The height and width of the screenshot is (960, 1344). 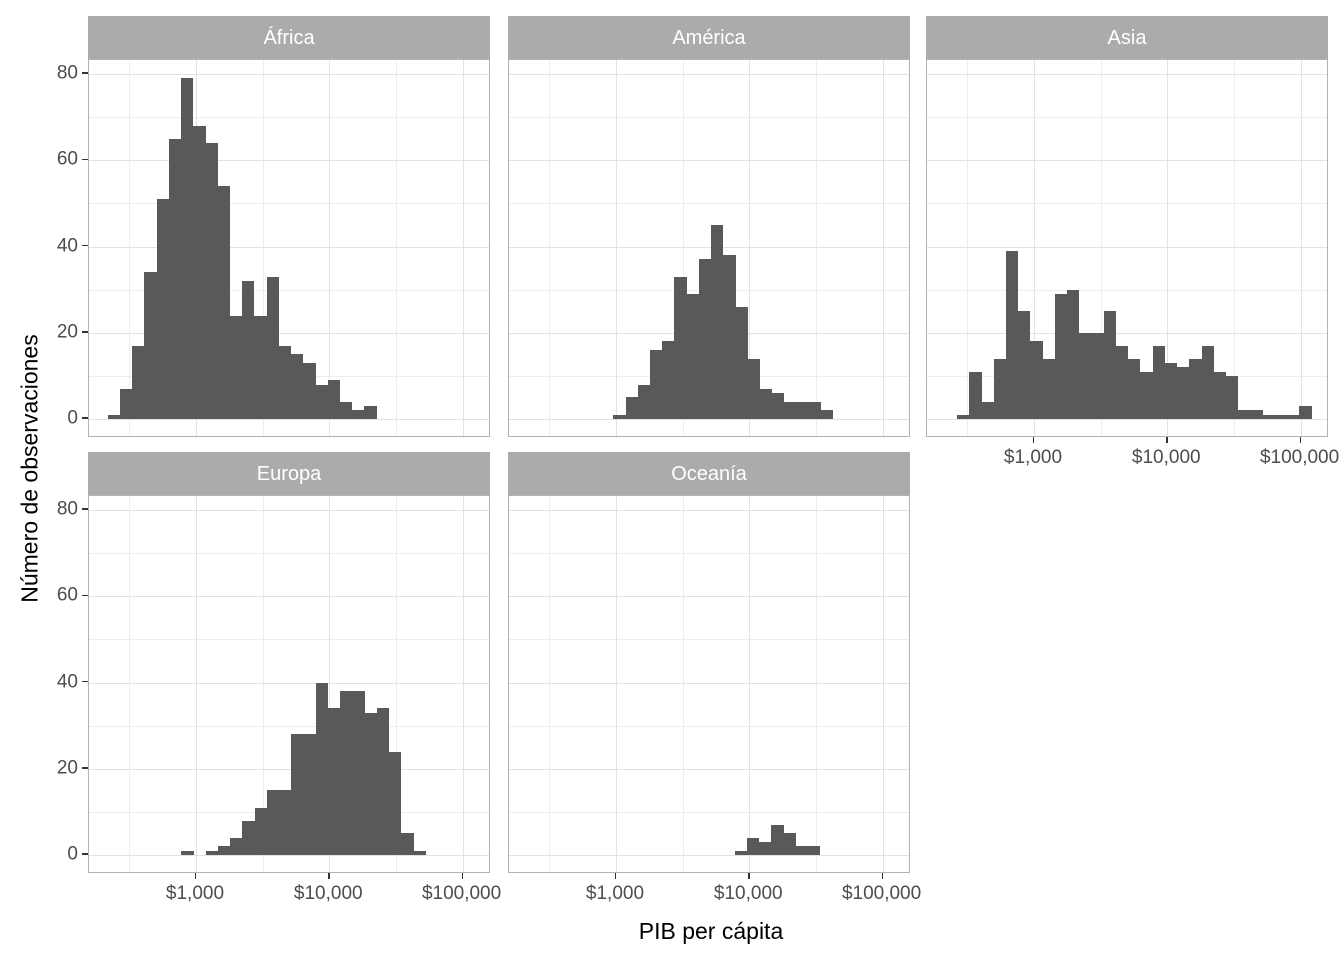 I want to click on x-axis-title: PIB per cápita, so click(x=711, y=931).